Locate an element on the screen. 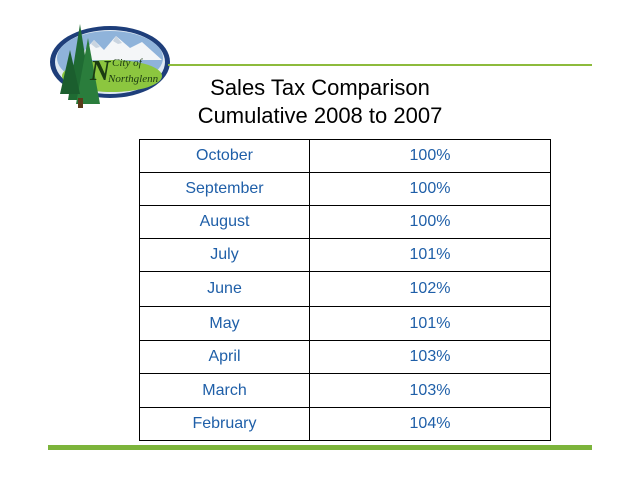 This screenshot has height=480, width=640. top-divider is located at coordinates (380, 65).